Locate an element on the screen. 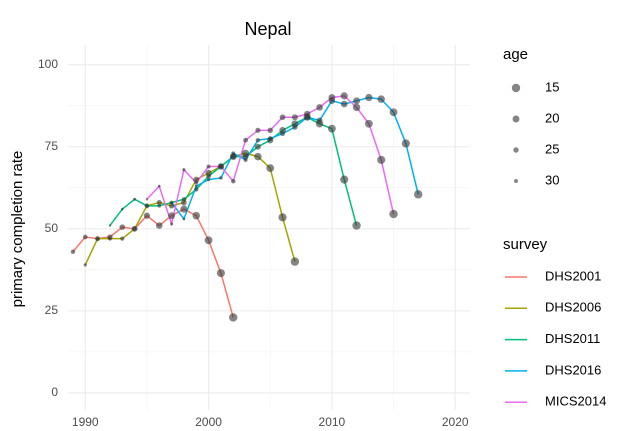 This screenshot has width=618, height=431. y-tick-label: 75 is located at coordinates (52, 146).